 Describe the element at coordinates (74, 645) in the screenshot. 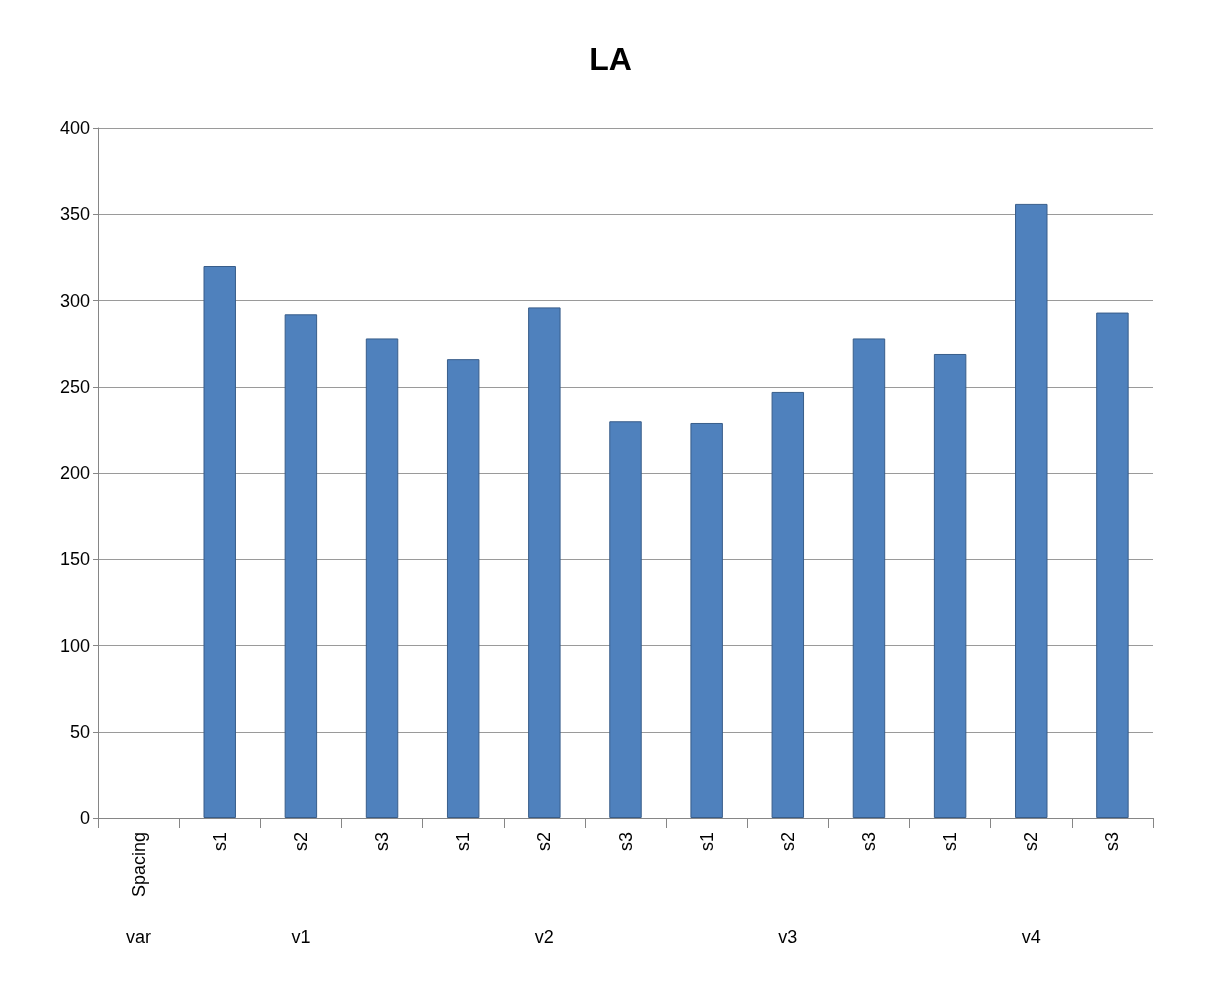

I see `y-tick-label: 100` at that location.